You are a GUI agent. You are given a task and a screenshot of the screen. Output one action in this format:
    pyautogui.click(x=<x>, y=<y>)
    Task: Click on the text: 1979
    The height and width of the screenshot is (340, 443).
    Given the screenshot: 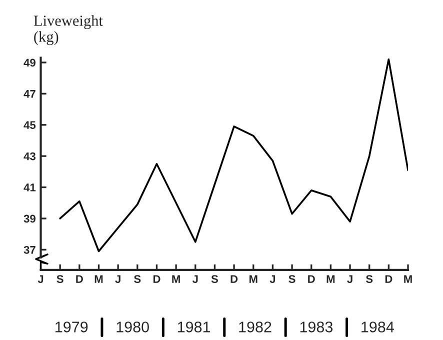 What is the action you would take?
    pyautogui.click(x=72, y=327)
    